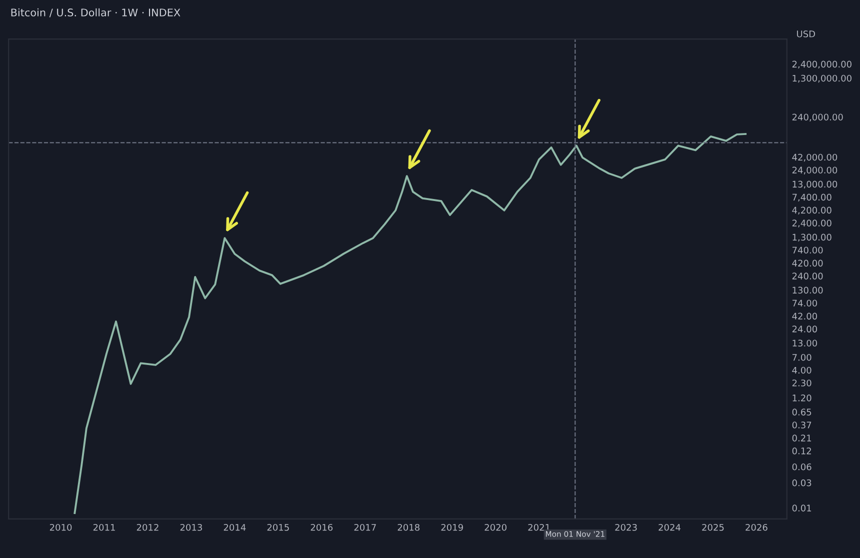  I want to click on x-tick-label: 2017, so click(365, 527).